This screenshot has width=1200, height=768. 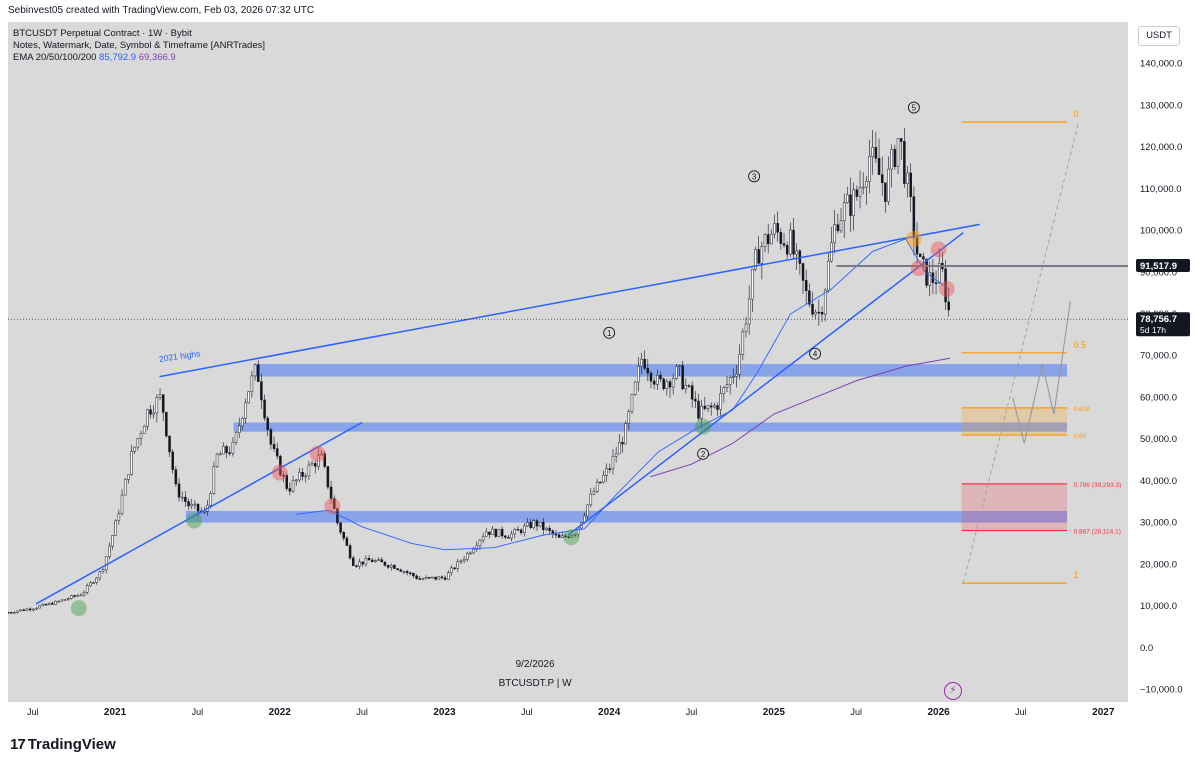 I want to click on currency-button: USDT, so click(x=1159, y=36).